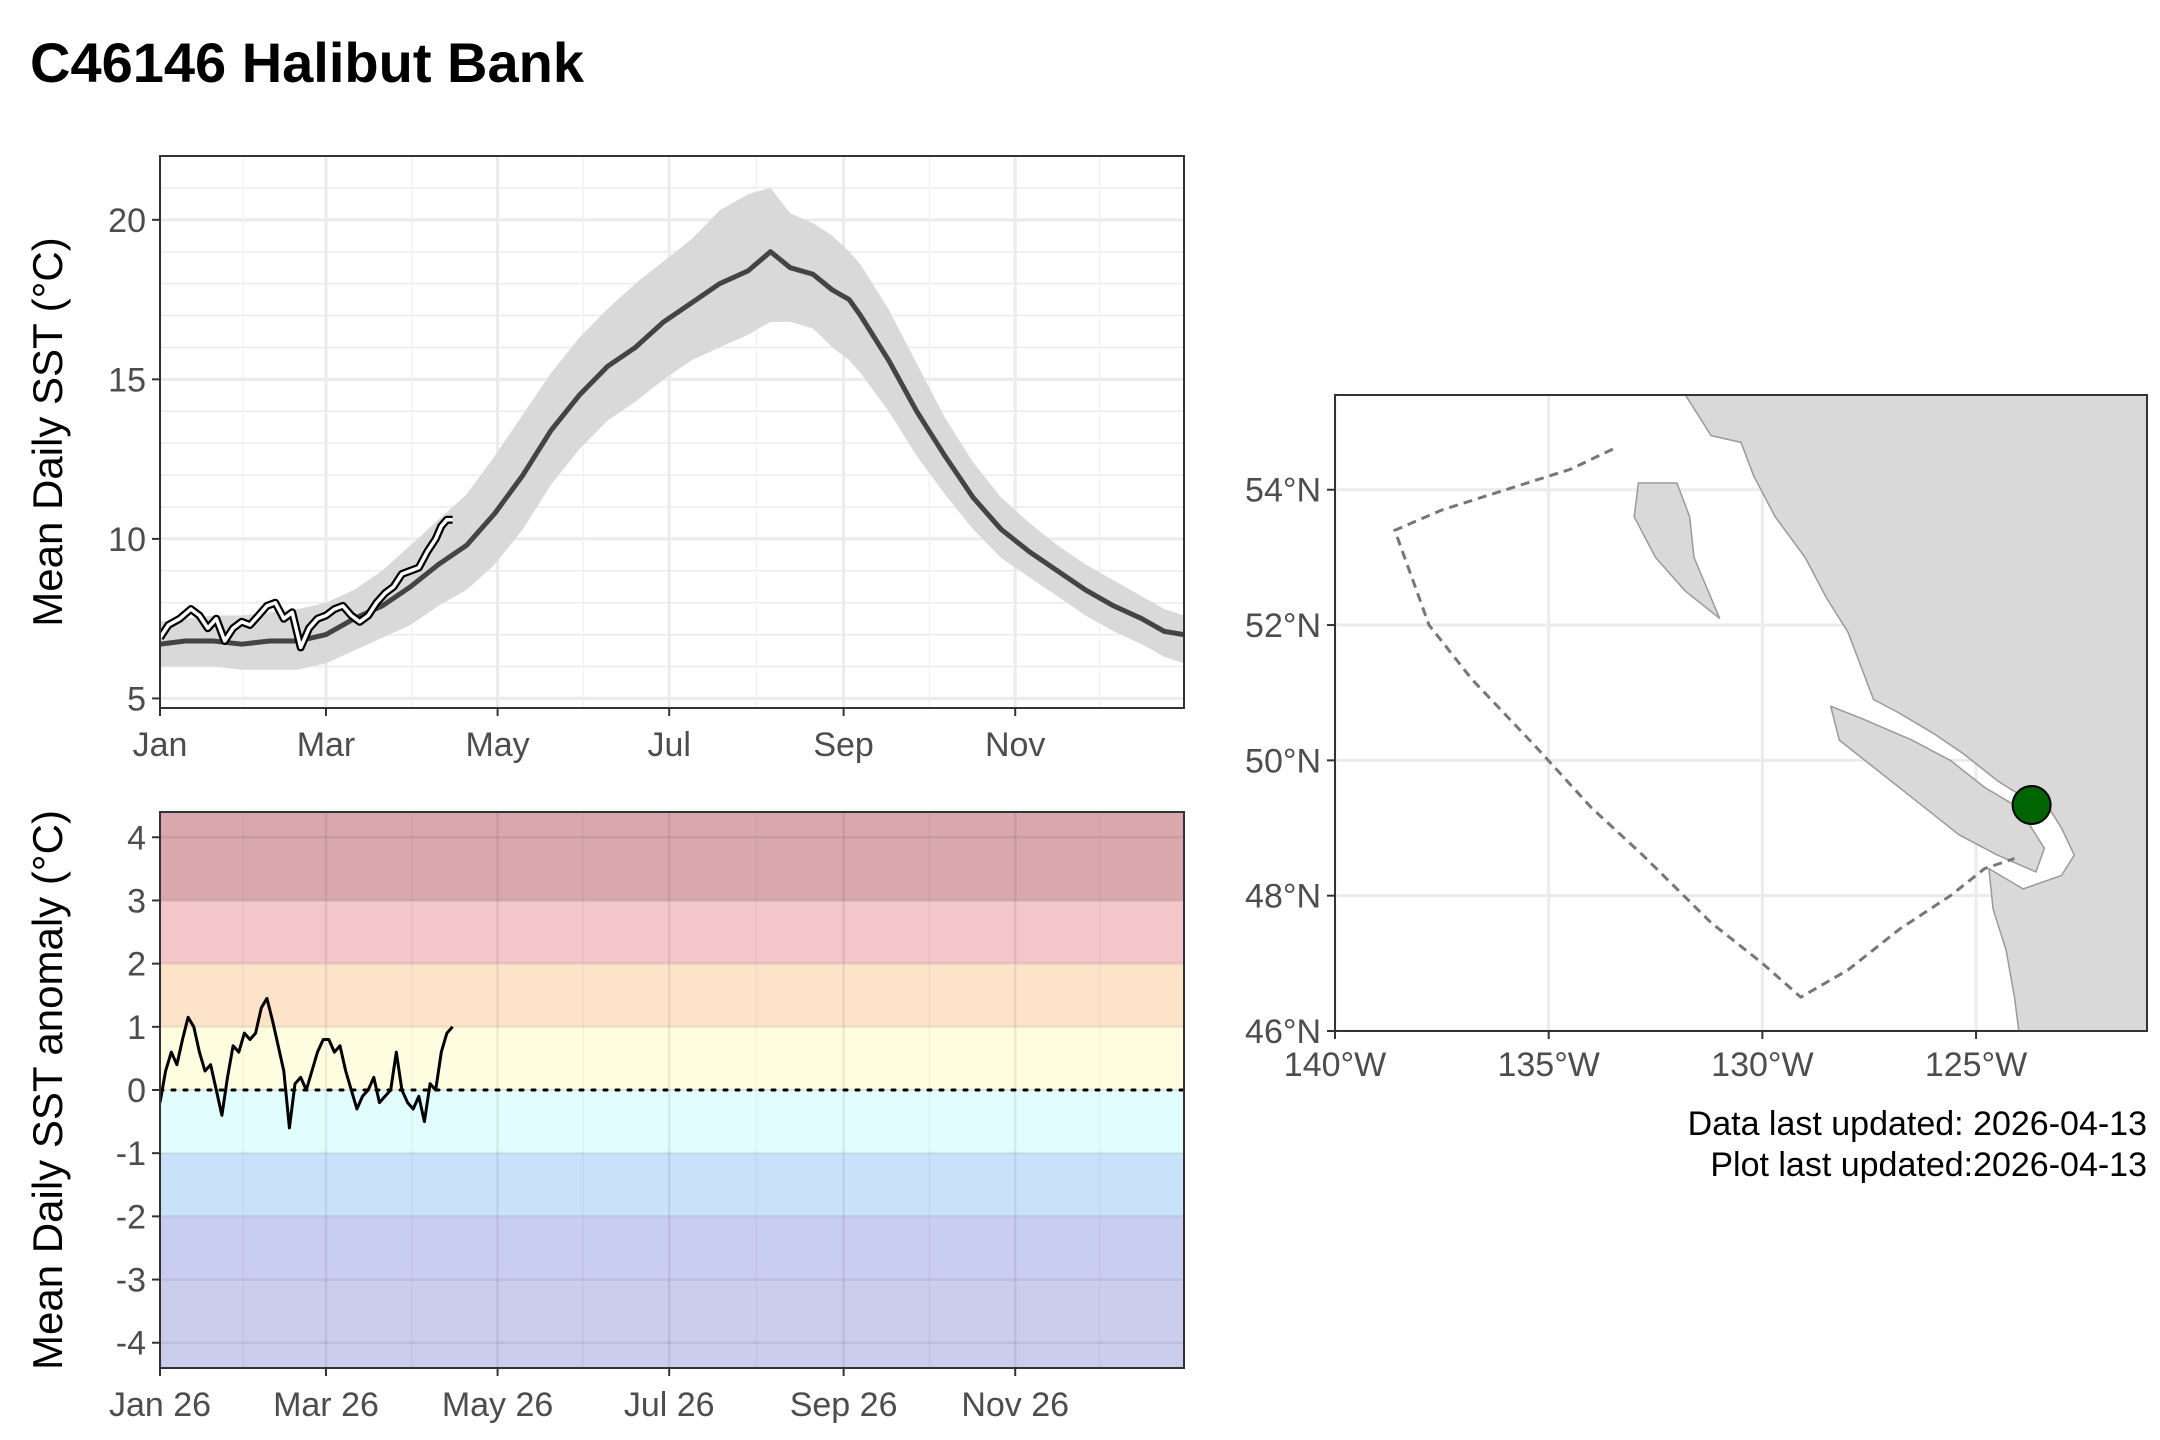 This screenshot has height=1440, width=2160. Describe the element at coordinates (307, 62) in the screenshot. I see `page-title: C46146 Halibut Bank` at that location.